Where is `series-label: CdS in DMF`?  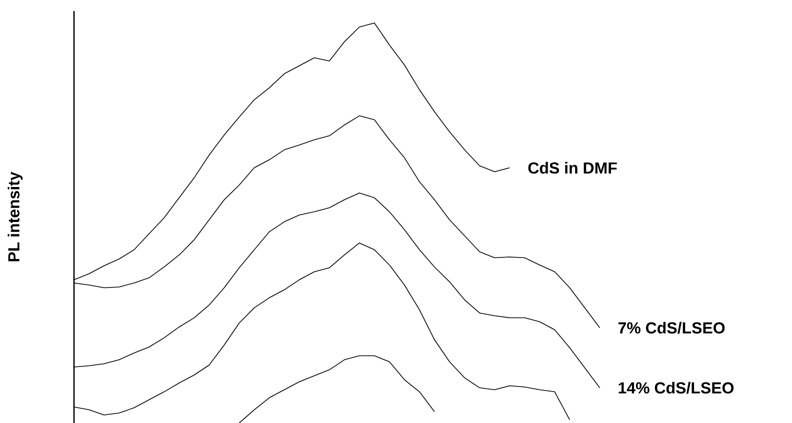 series-label: CdS in DMF is located at coordinates (572, 168).